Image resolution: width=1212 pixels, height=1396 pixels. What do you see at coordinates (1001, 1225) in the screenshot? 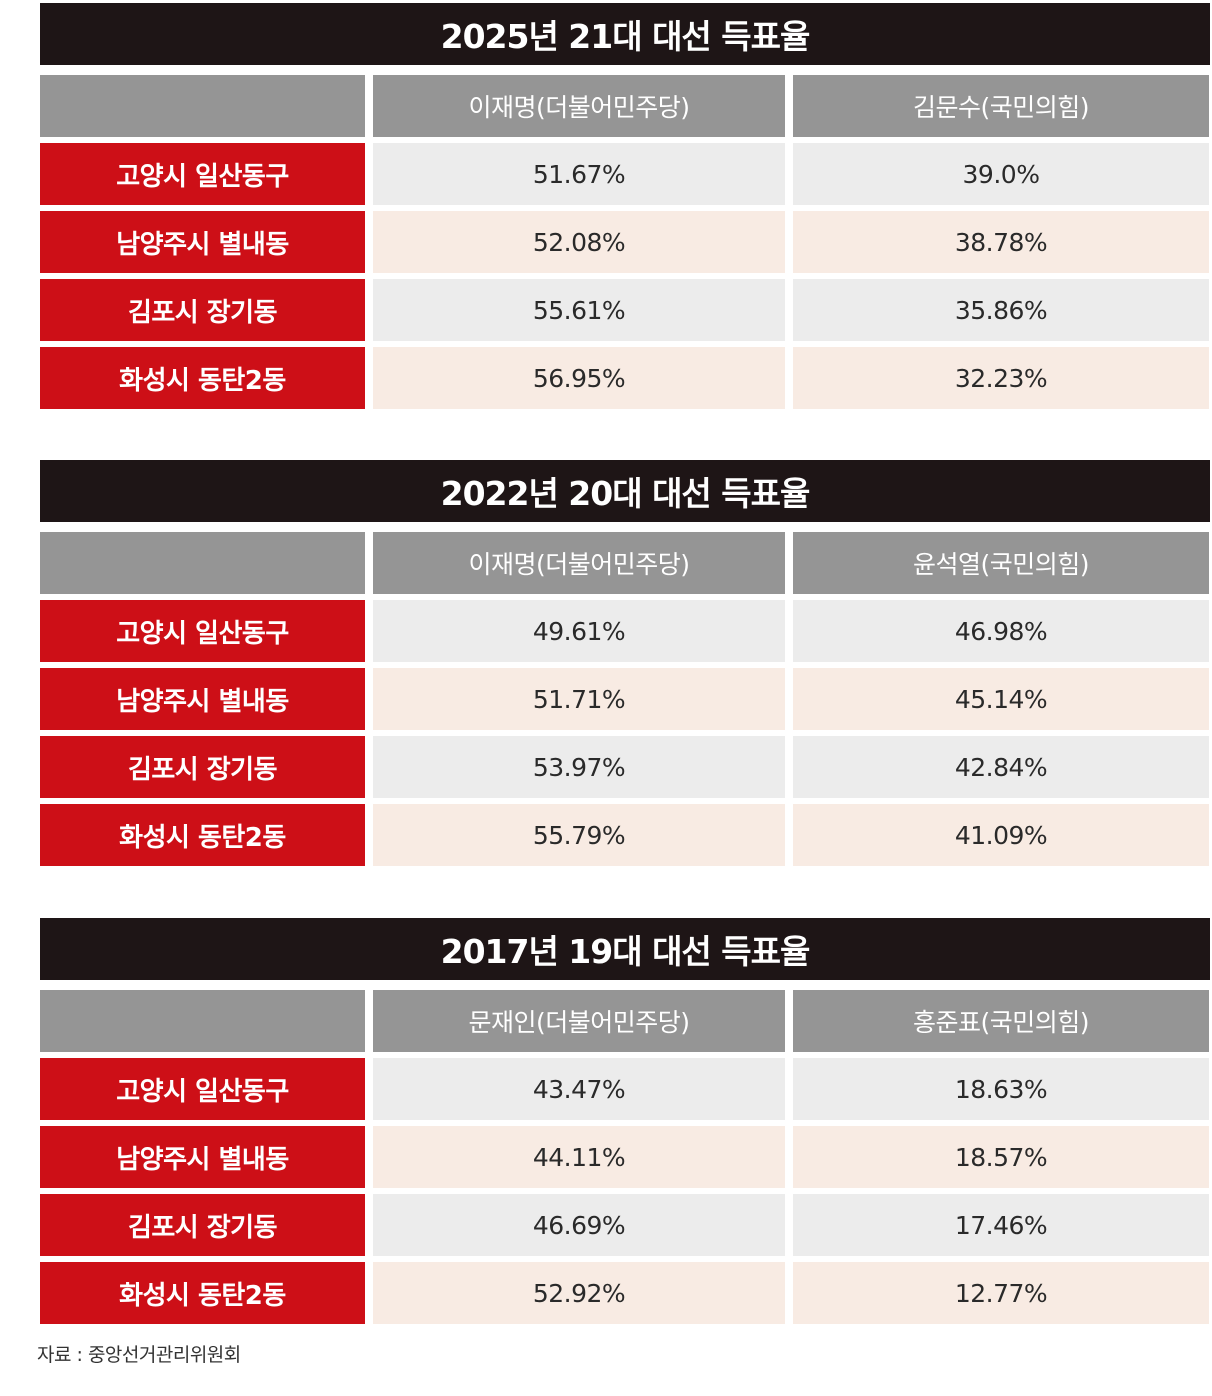
I see `vote-share-cell: 17.46%` at bounding box center [1001, 1225].